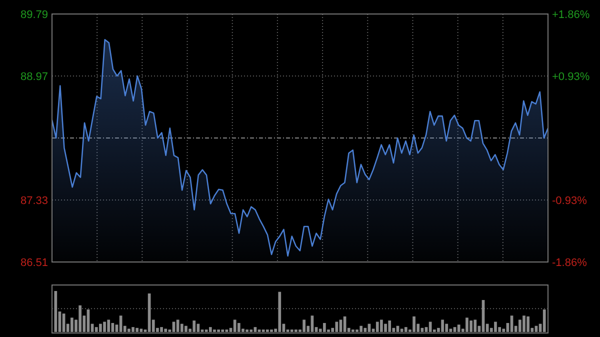 The width and height of the screenshot is (600, 337). Describe the element at coordinates (570, 262) in the screenshot. I see `y2-tick-label: -1.86%` at that location.